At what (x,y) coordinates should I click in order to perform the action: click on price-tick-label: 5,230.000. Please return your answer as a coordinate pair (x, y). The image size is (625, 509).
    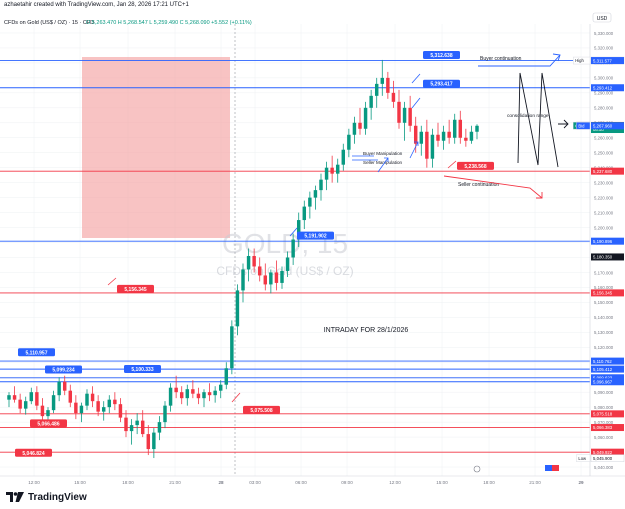
    Looking at the image, I should click on (604, 182).